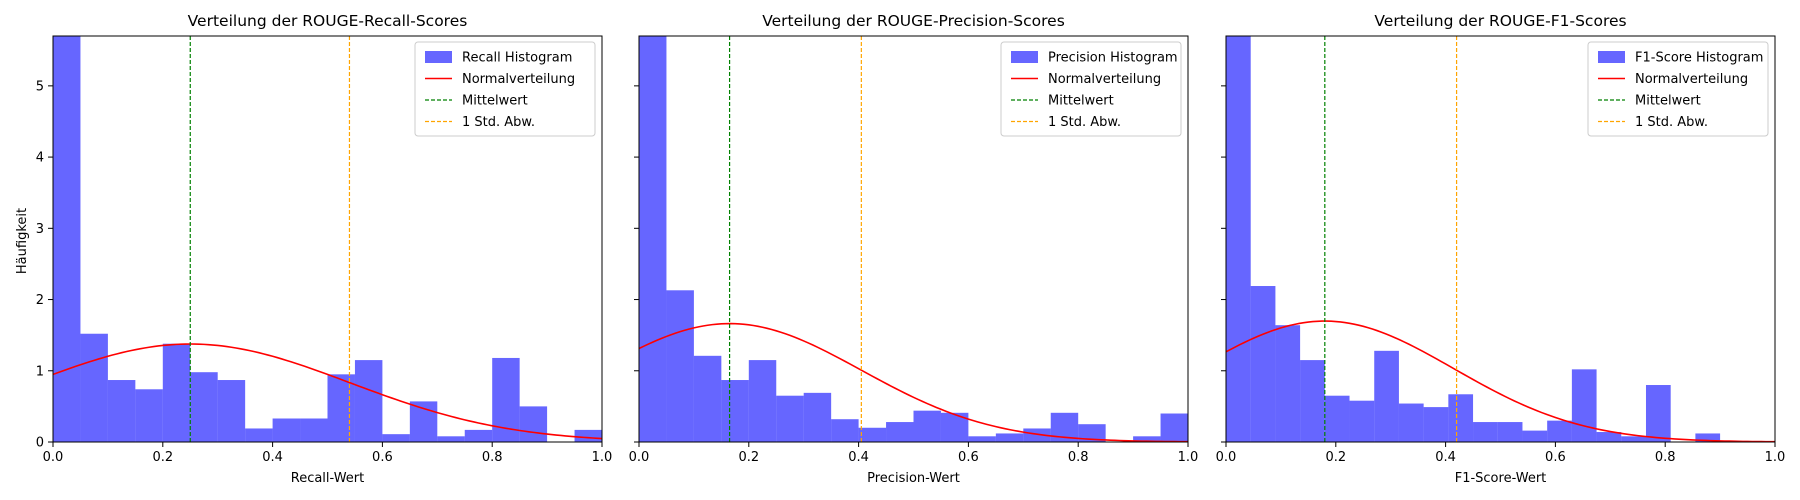 The image size is (1800, 500). I want to click on chart-title: Verteilung der ROUGE-F1-Scores, so click(1500, 21).